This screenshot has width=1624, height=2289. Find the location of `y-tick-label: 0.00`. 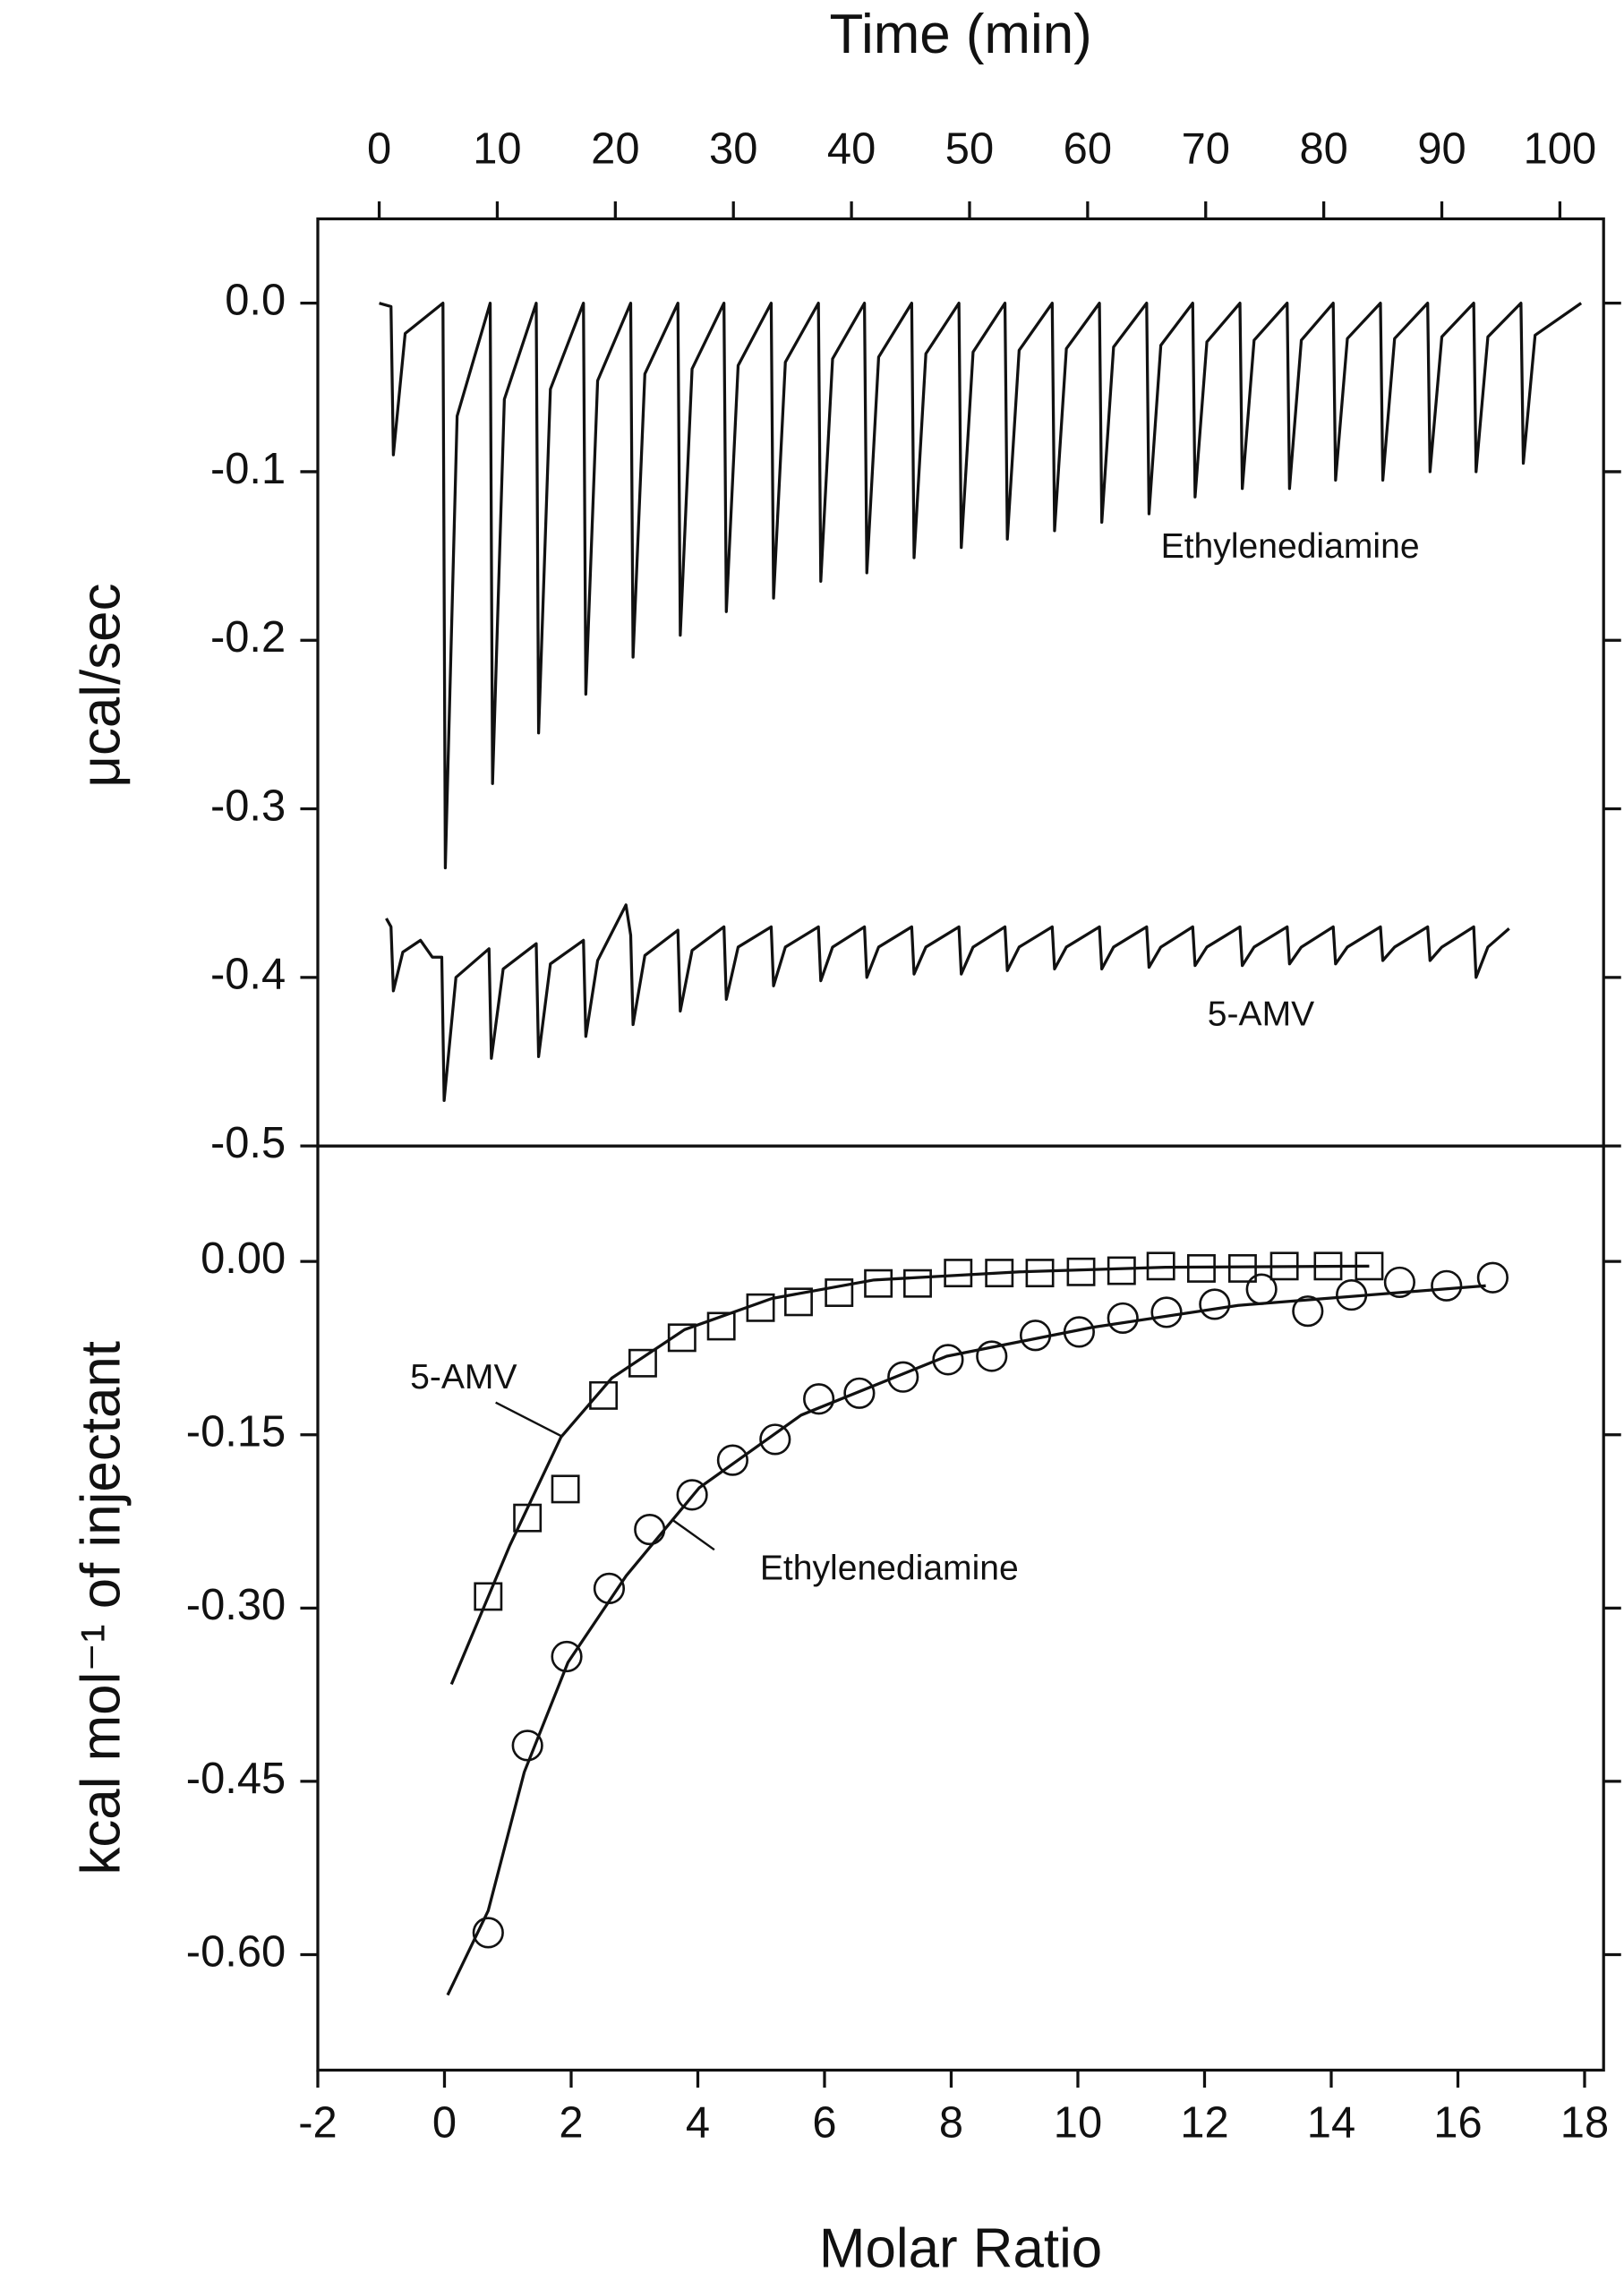

y-tick-label: 0.00 is located at coordinates (243, 1258).